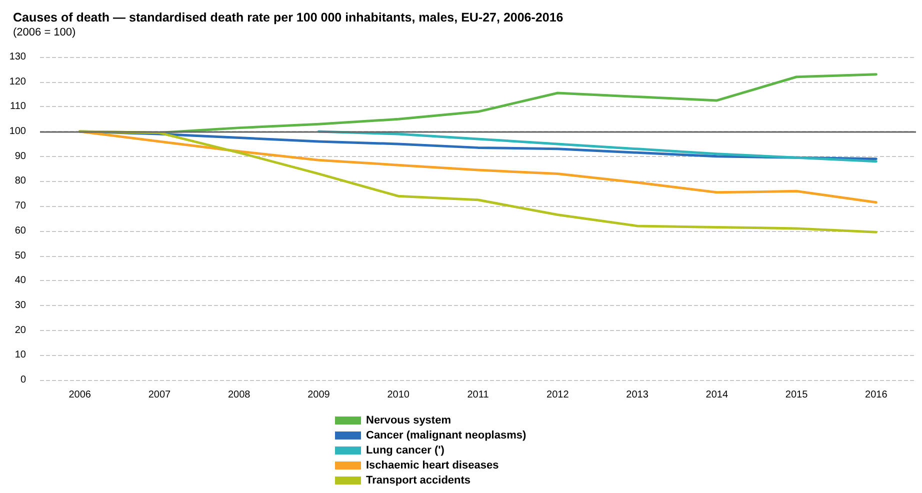 This screenshot has height=493, width=922. Describe the element at coordinates (80, 395) in the screenshot. I see `x-tick-label: 2006` at that location.